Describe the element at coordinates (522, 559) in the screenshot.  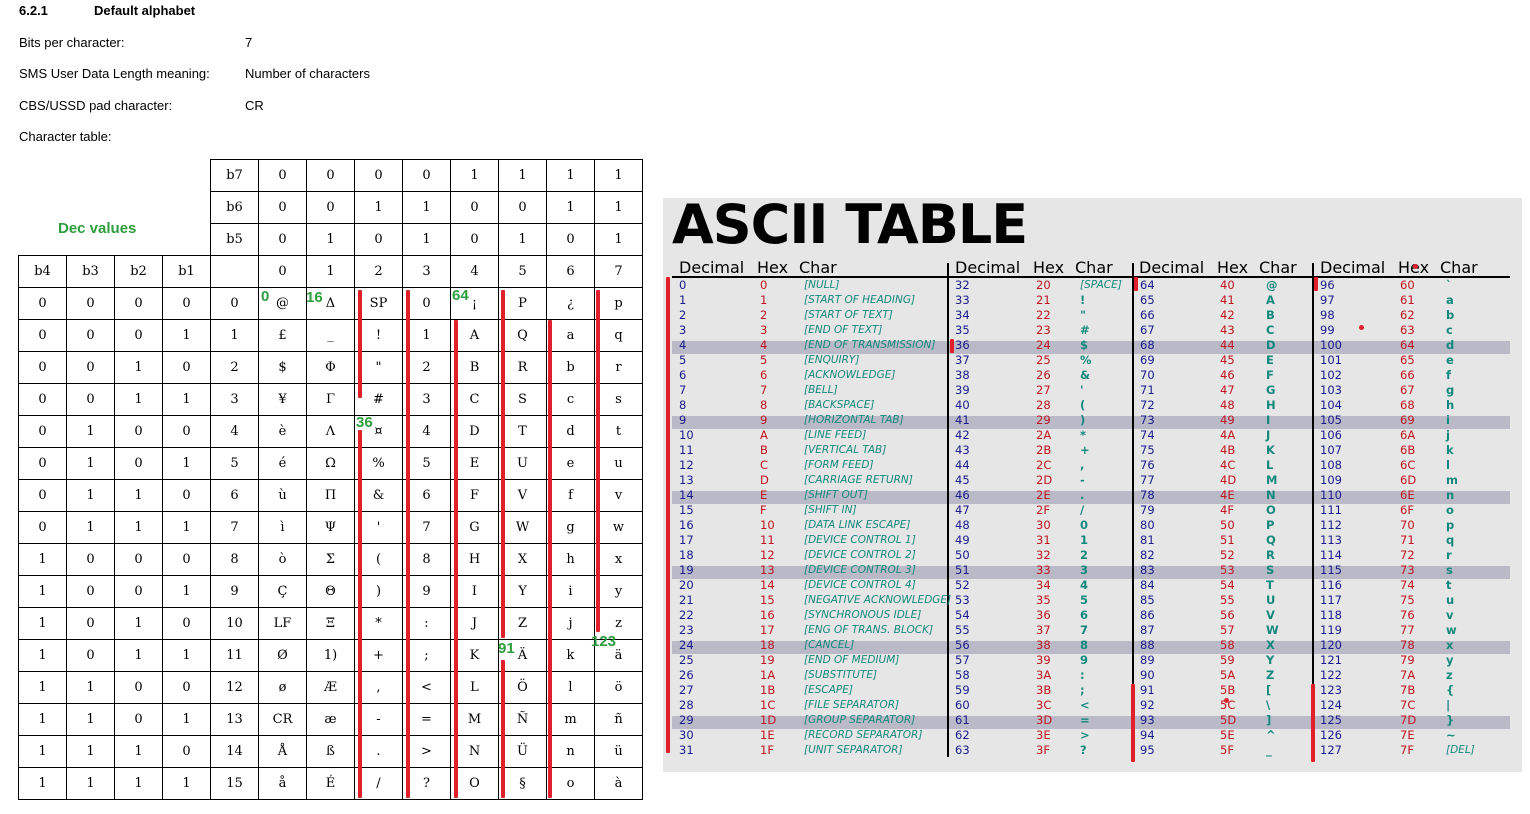
I see `gsm-char-cell: X` at that location.